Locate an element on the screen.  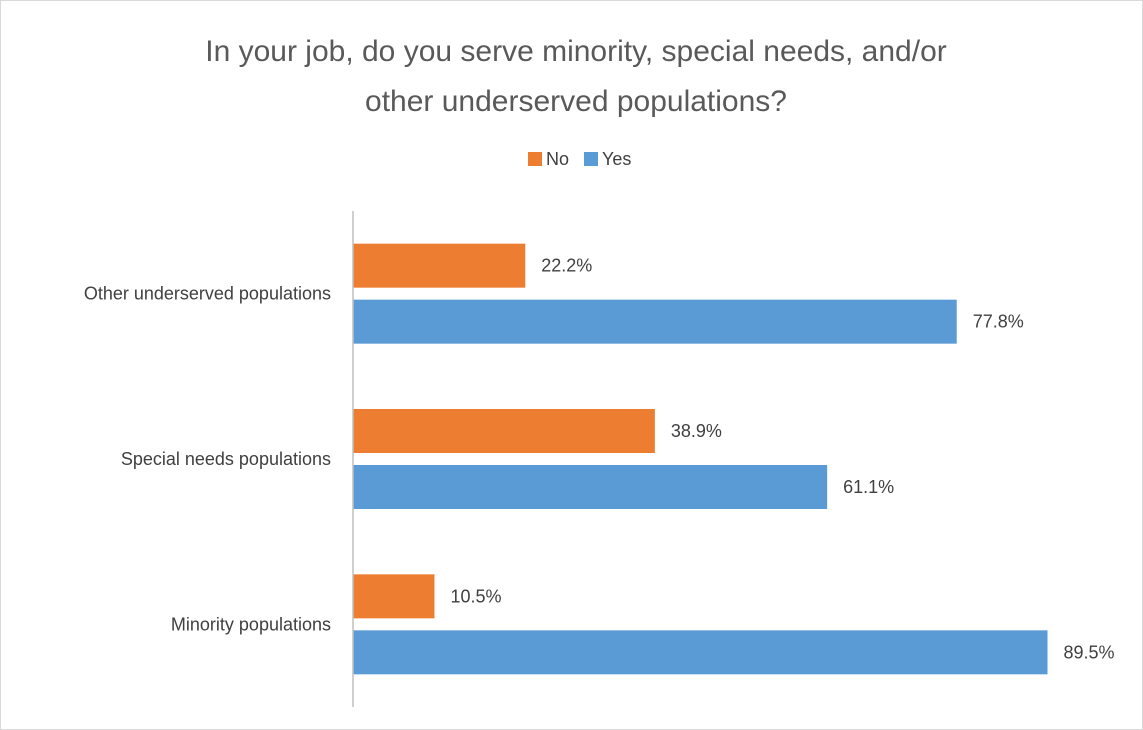
bar-yes-special-needs-populations is located at coordinates (590, 487).